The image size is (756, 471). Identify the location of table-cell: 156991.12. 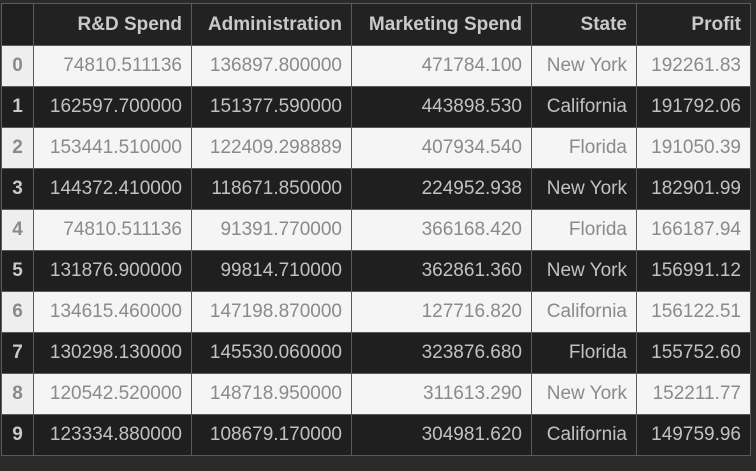
(693, 271).